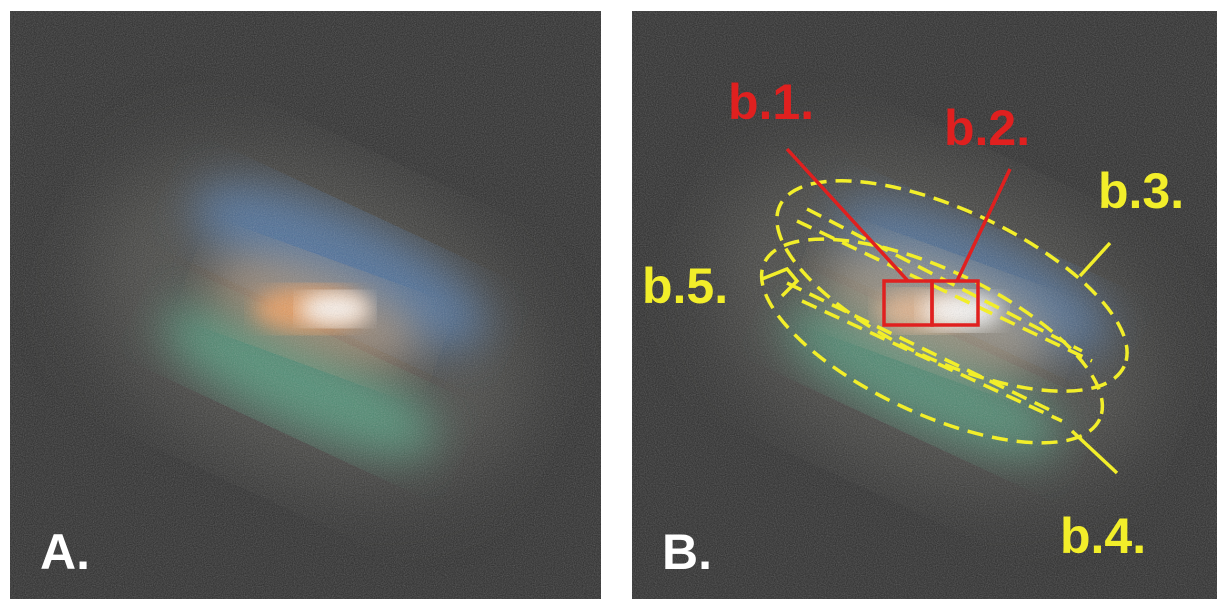 The image size is (1217, 599). I want to click on region-b4-outline, so click(932, 341).